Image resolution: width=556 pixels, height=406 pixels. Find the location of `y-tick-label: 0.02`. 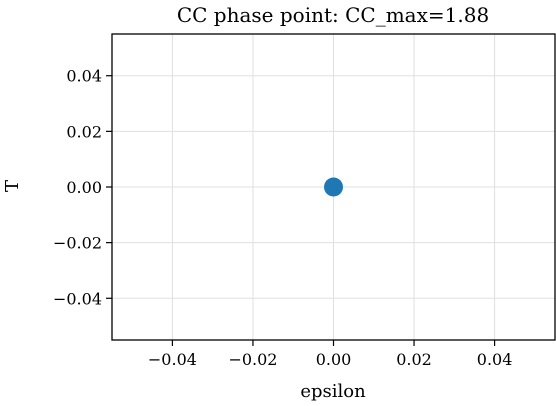

y-tick-label: 0.02 is located at coordinates (84, 131).